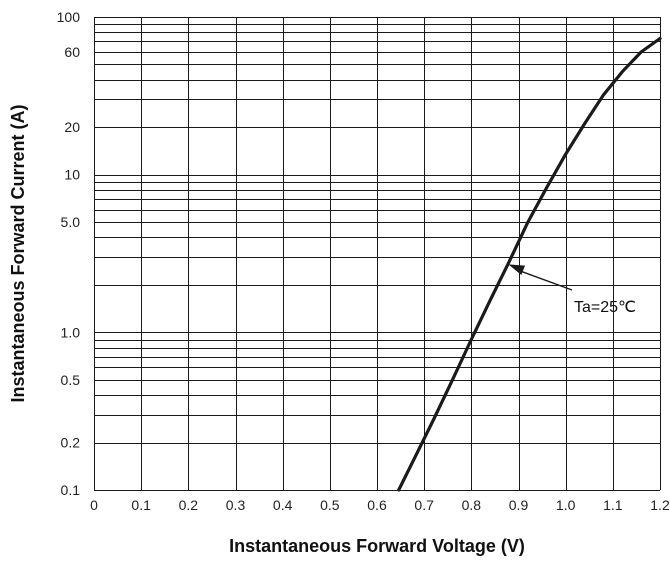 This screenshot has width=670, height=561. I want to click on annotation-label: Ta=25℃, so click(605, 307).